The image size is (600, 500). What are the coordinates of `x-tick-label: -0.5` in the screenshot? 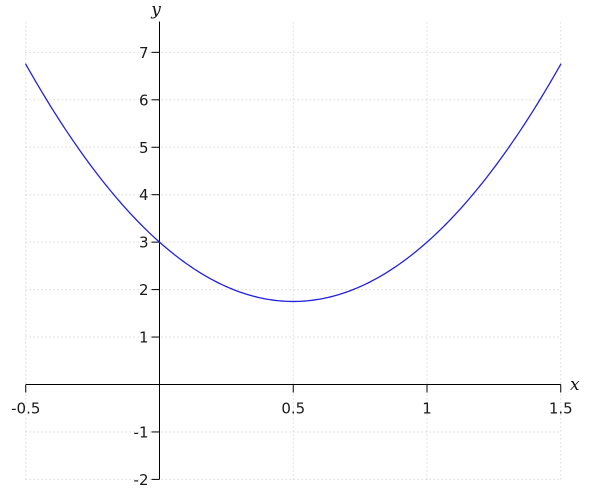 It's located at (25, 409).